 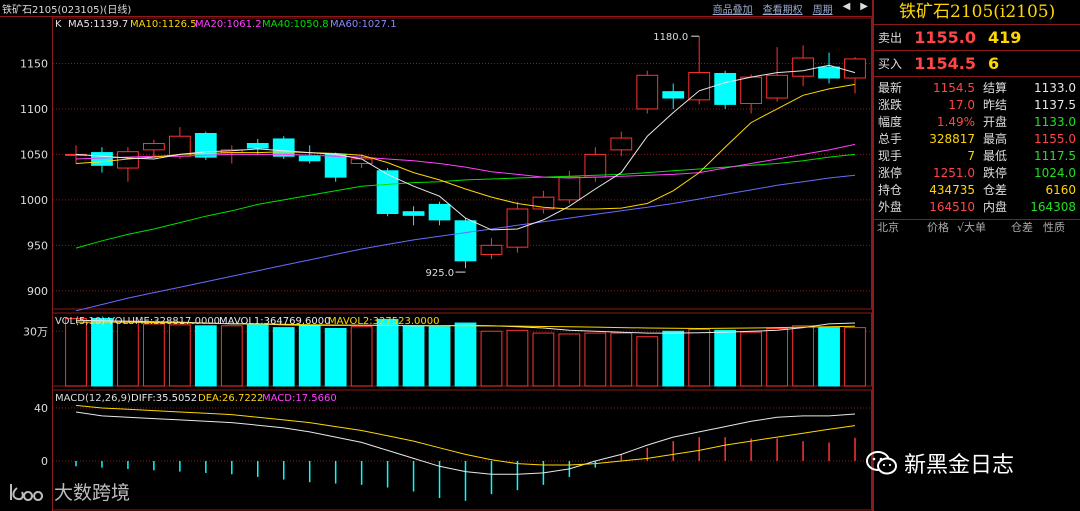 What do you see at coordinates (163, 24) in the screenshot?
I see `legend-ma10: MA10:1126.5` at bounding box center [163, 24].